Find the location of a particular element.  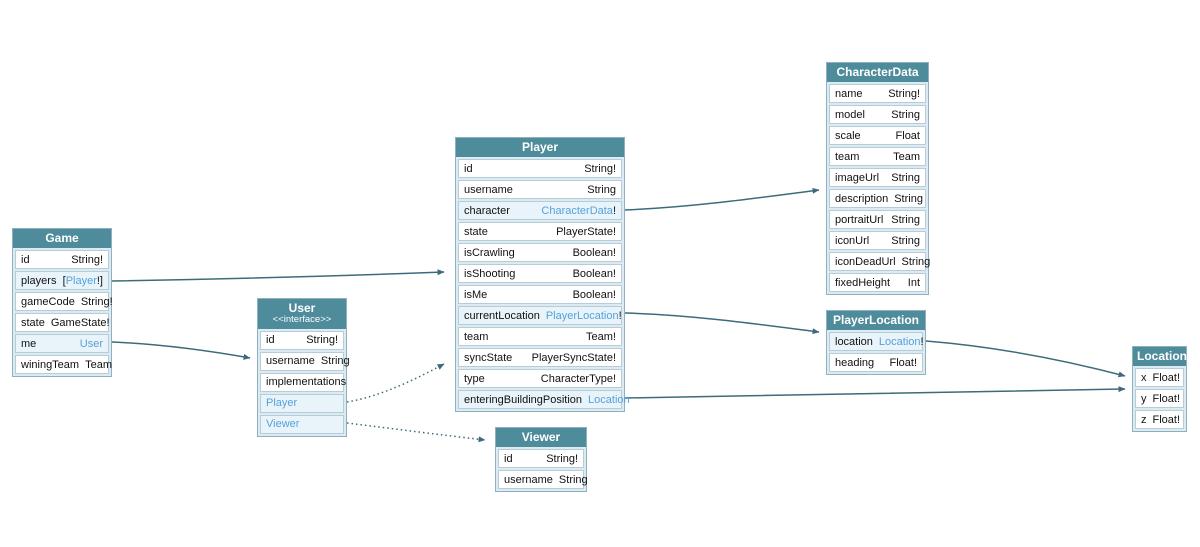

type-link: PlayerLocation is located at coordinates (582, 315).